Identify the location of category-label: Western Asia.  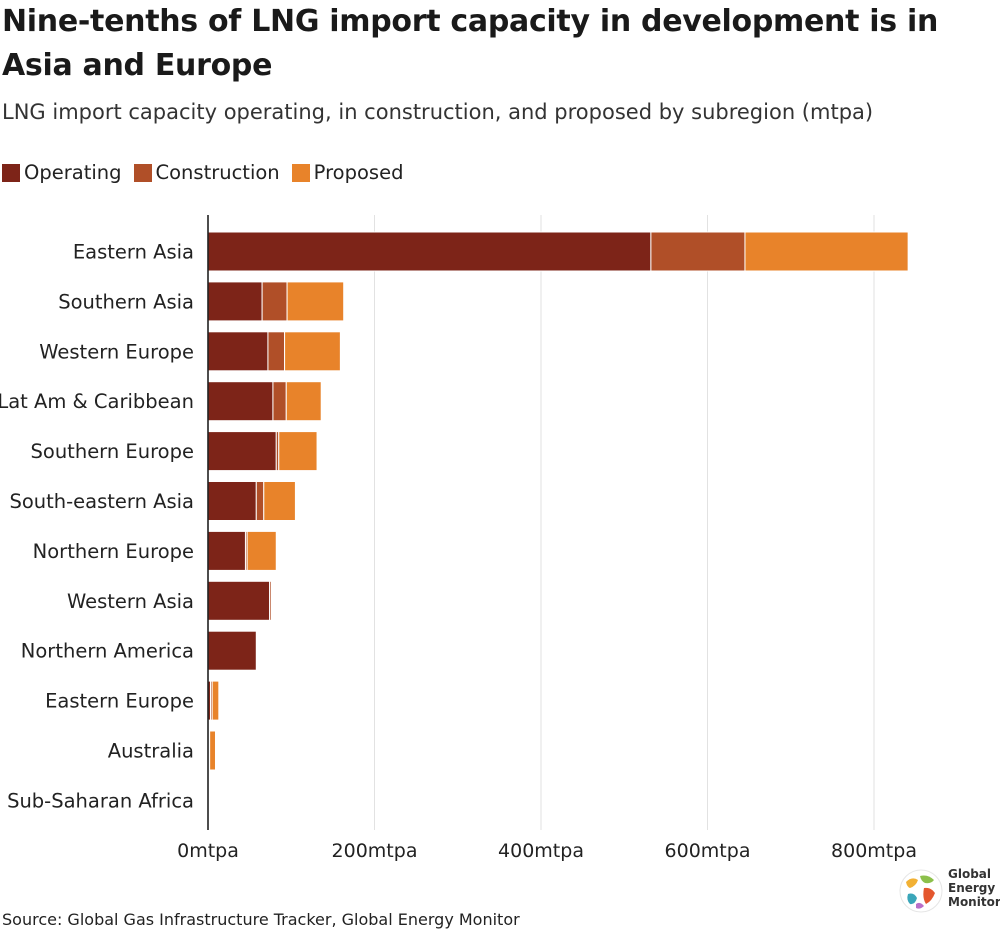
(130, 601).